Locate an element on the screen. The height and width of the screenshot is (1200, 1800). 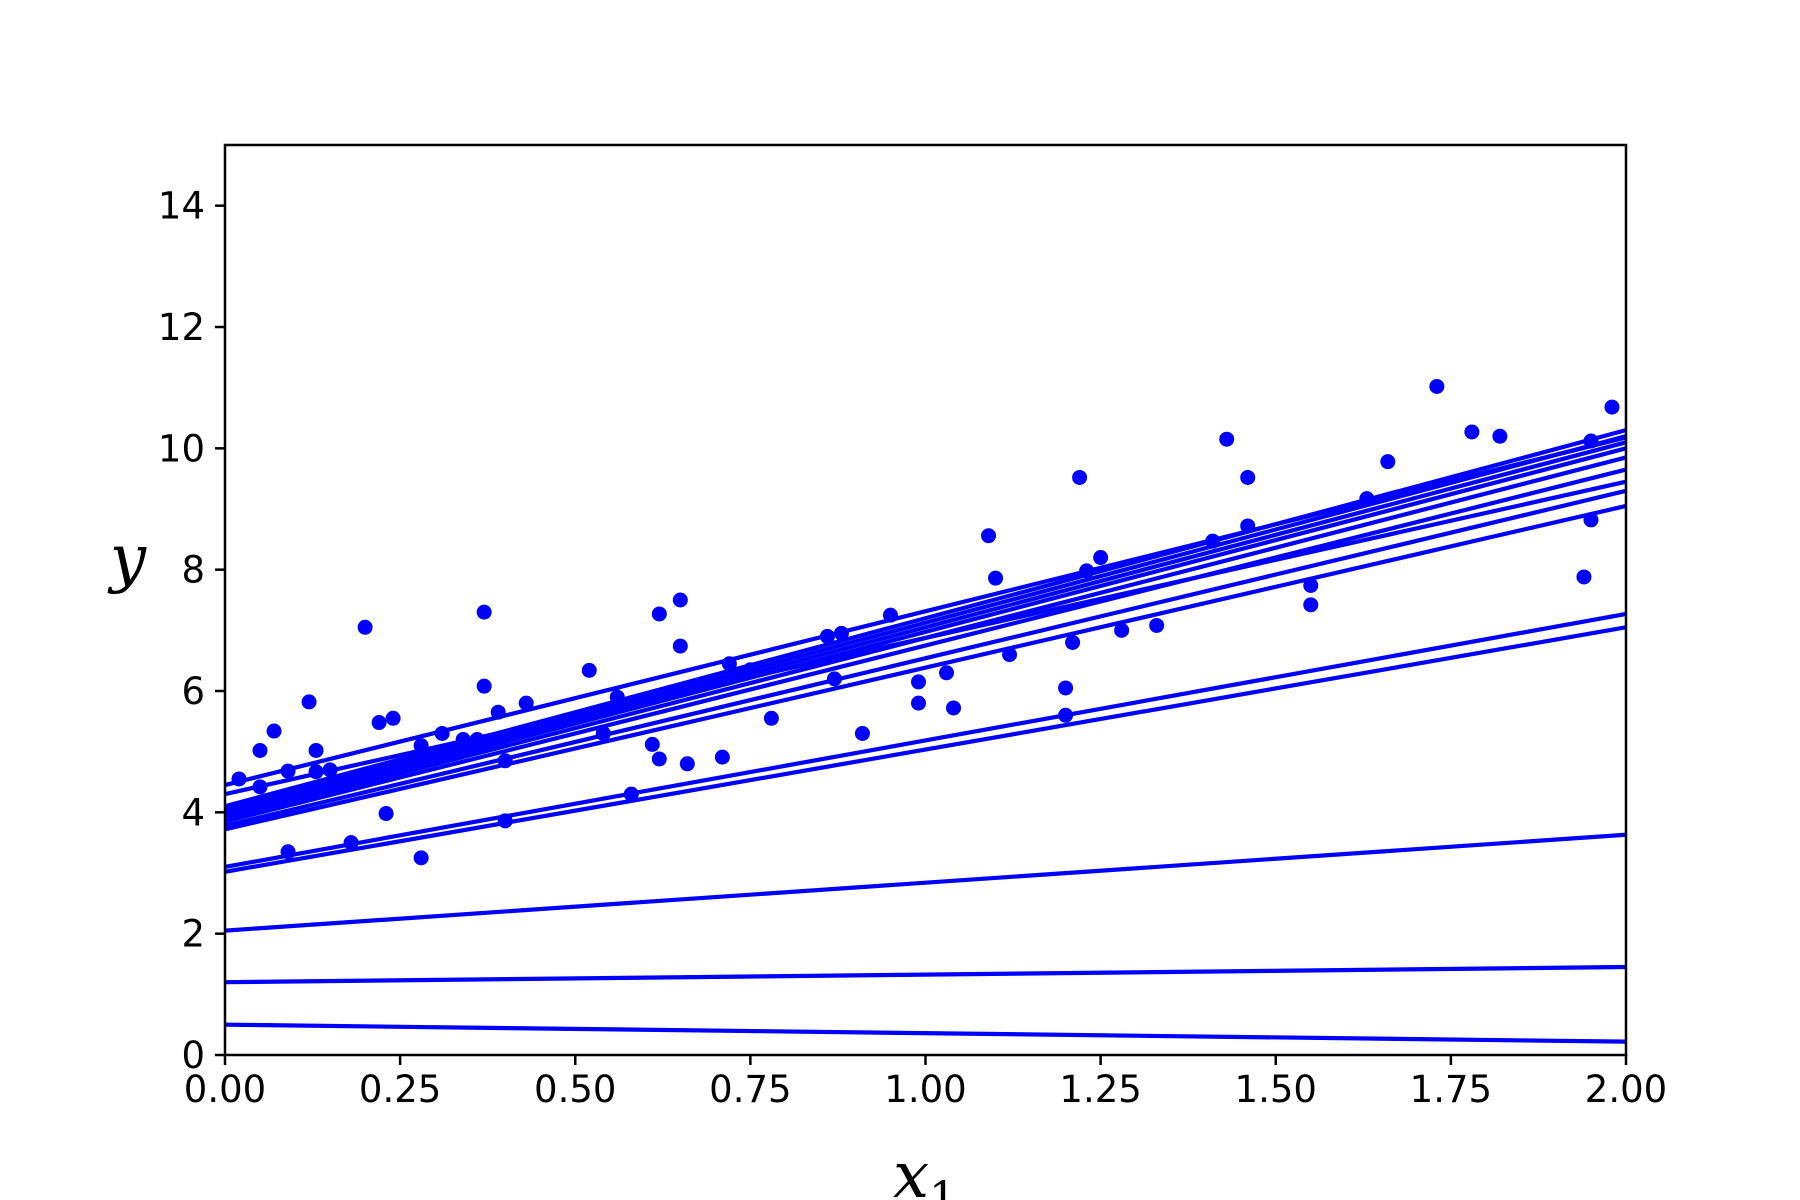
y-tick-label: 12 is located at coordinates (181, 327).